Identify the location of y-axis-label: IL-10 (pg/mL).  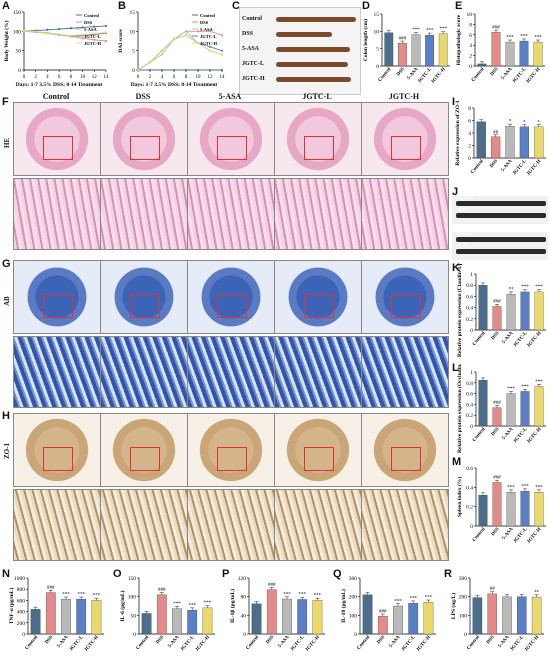
(343, 606).